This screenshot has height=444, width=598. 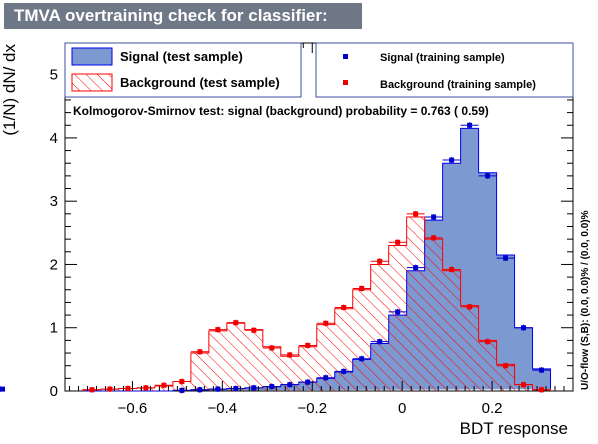 What do you see at coordinates (223, 408) in the screenshot?
I see `x-tick-label: −0.4` at bounding box center [223, 408].